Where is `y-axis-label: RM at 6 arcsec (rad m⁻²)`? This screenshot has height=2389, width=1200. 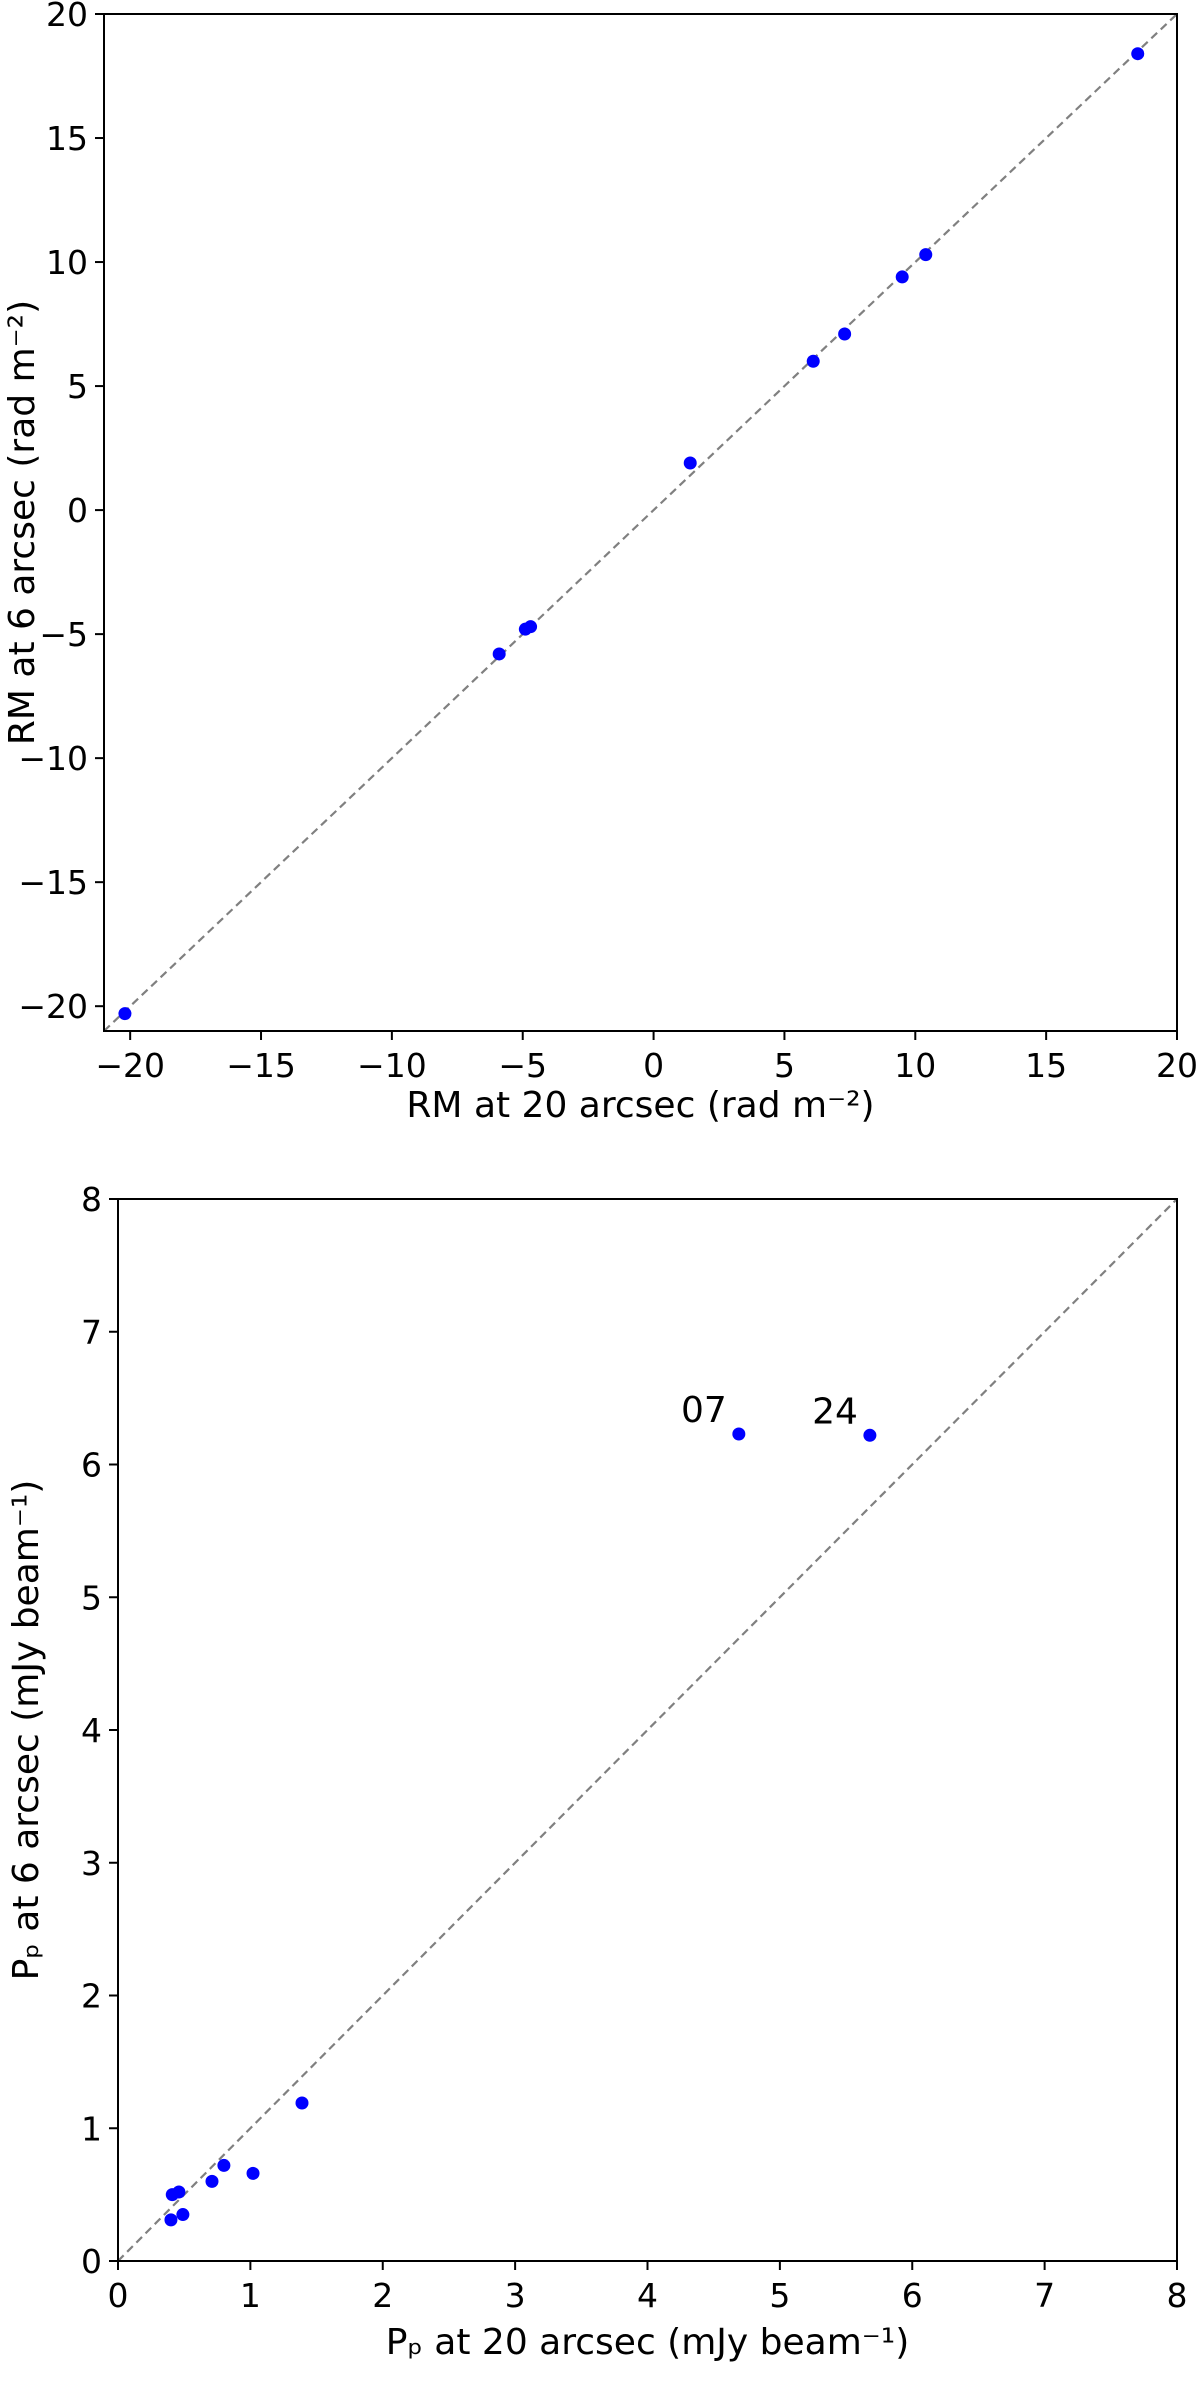 y-axis-label: RM at 6 arcsec (rad m⁻²) is located at coordinates (22, 522).